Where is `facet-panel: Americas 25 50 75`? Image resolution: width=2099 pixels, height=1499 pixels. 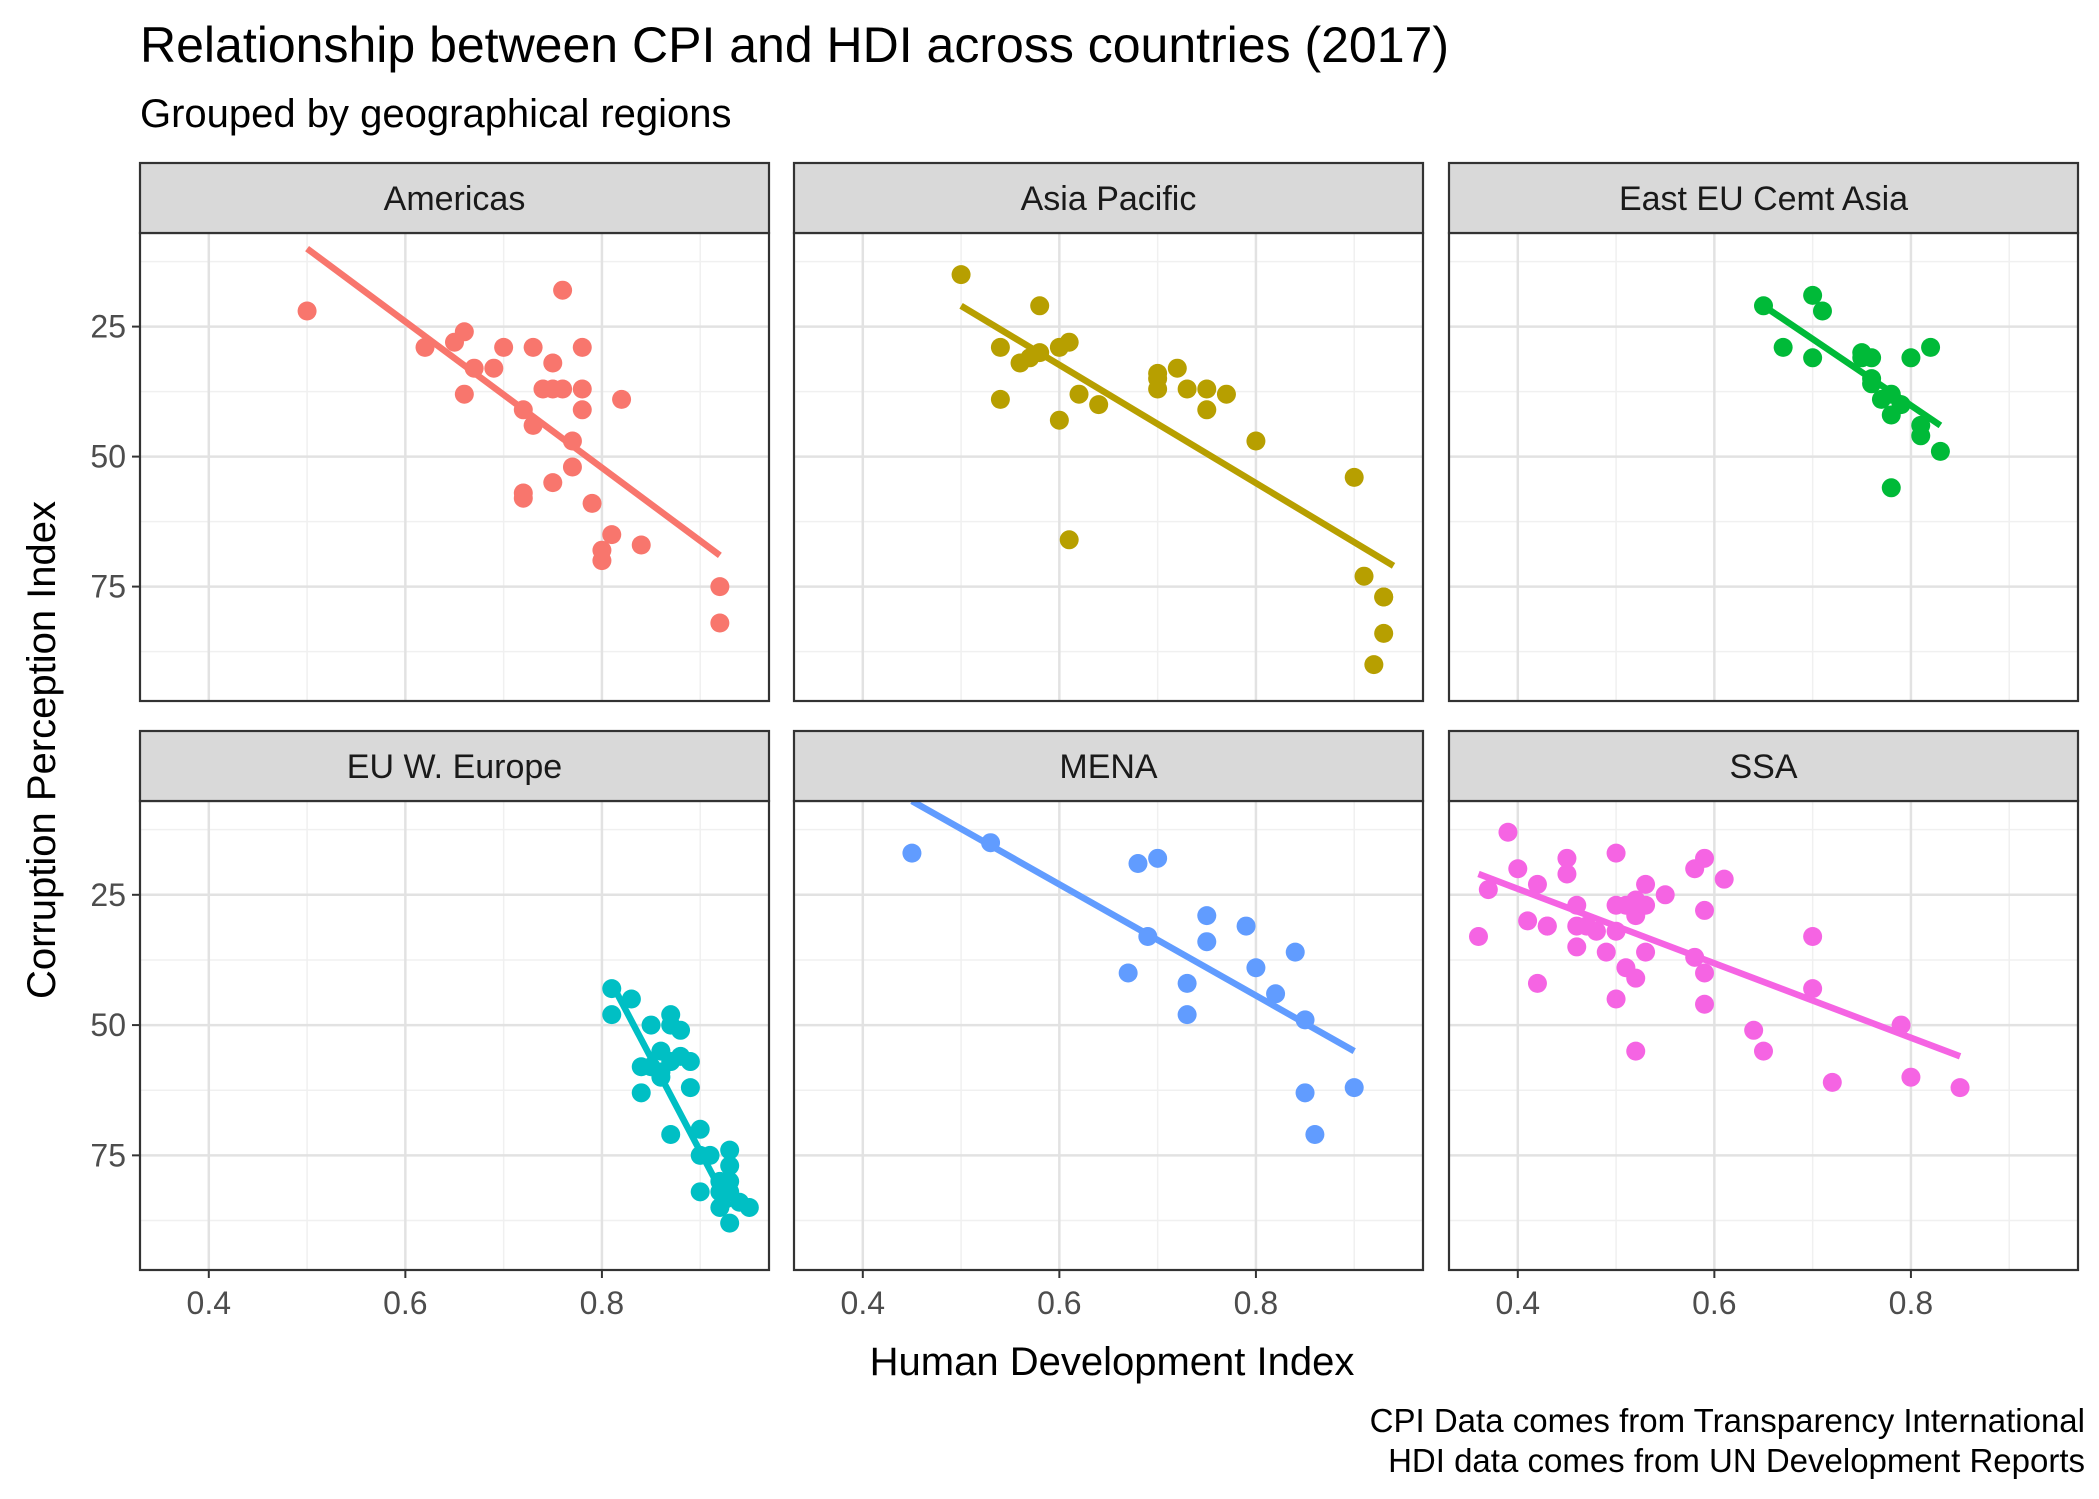 facet-panel: Americas 25 50 75 is located at coordinates (430, 432).